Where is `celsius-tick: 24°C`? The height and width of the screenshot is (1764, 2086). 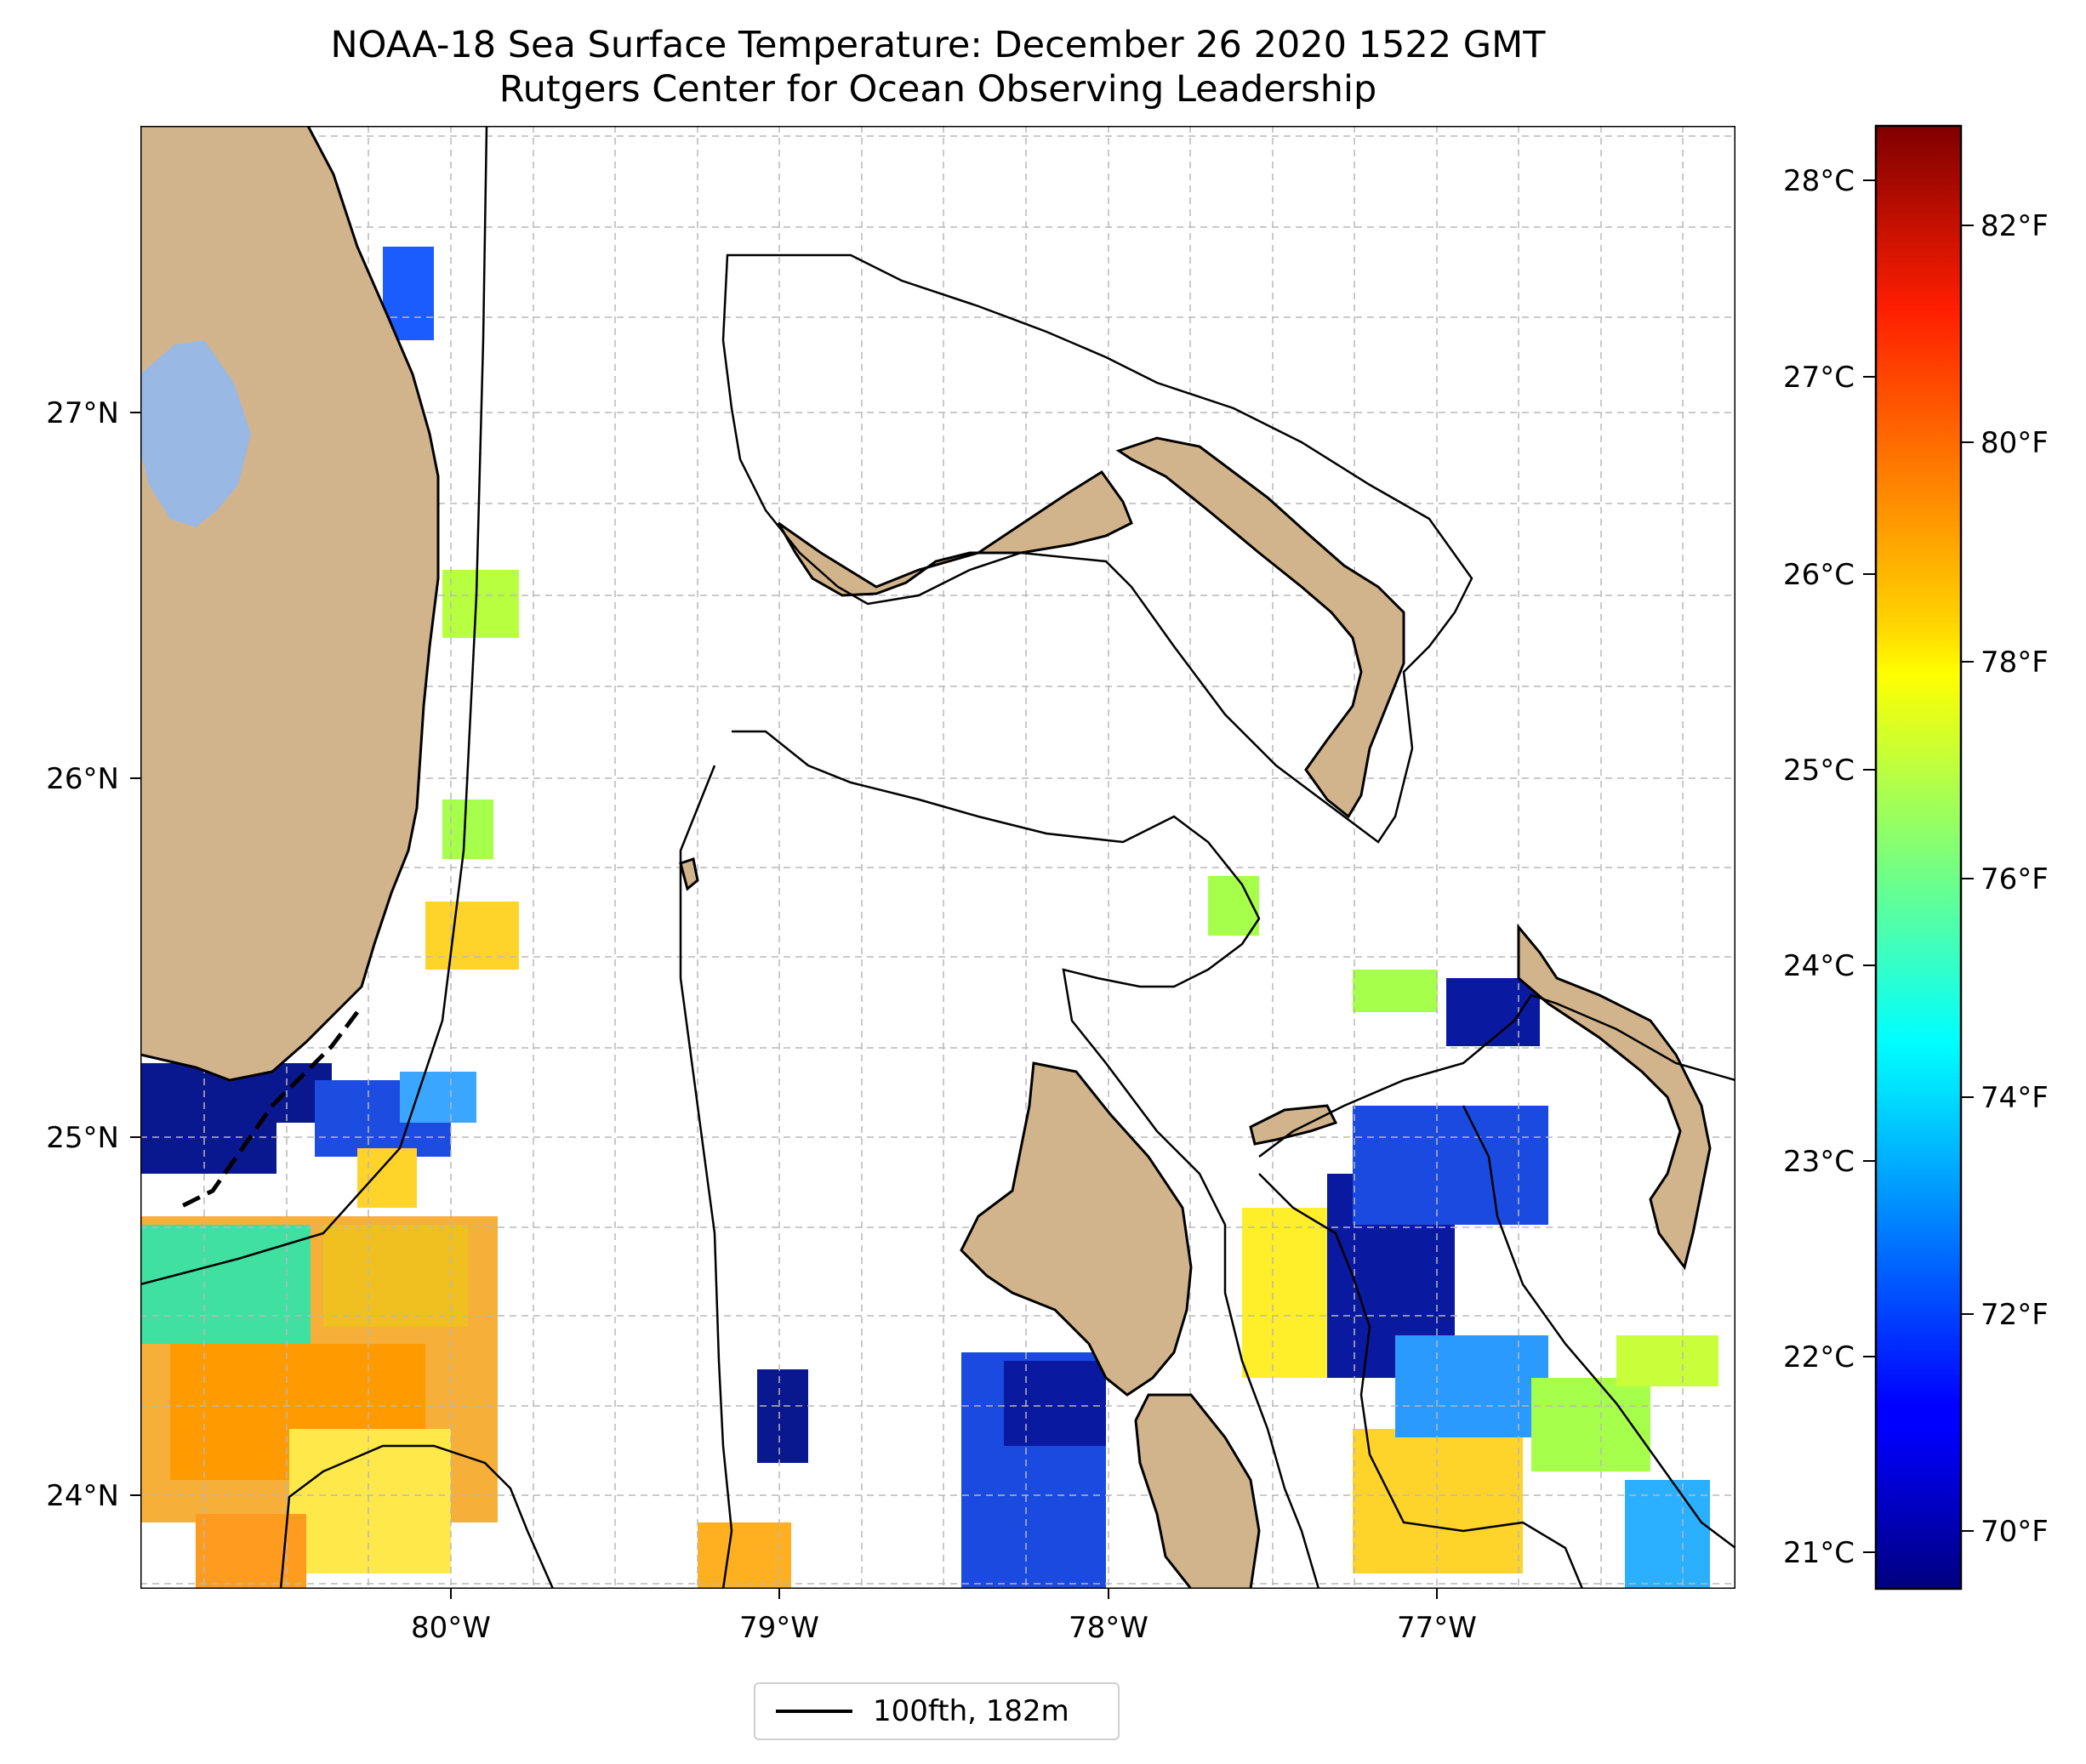 celsius-tick: 24°C is located at coordinates (1819, 966).